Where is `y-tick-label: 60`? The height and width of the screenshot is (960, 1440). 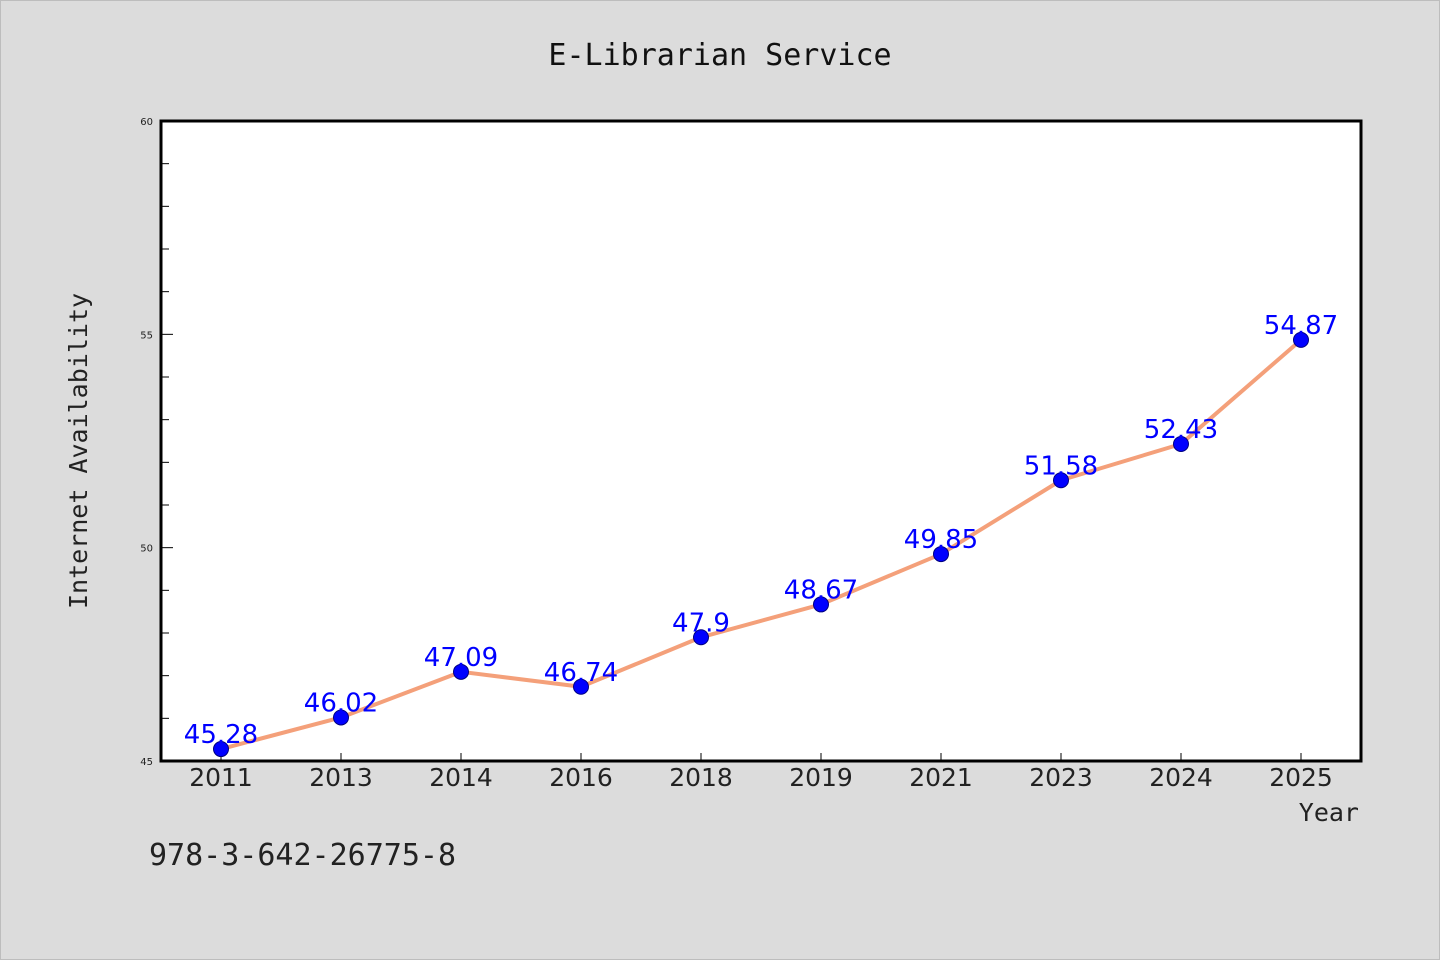
y-tick-label: 60 is located at coordinates (146, 122).